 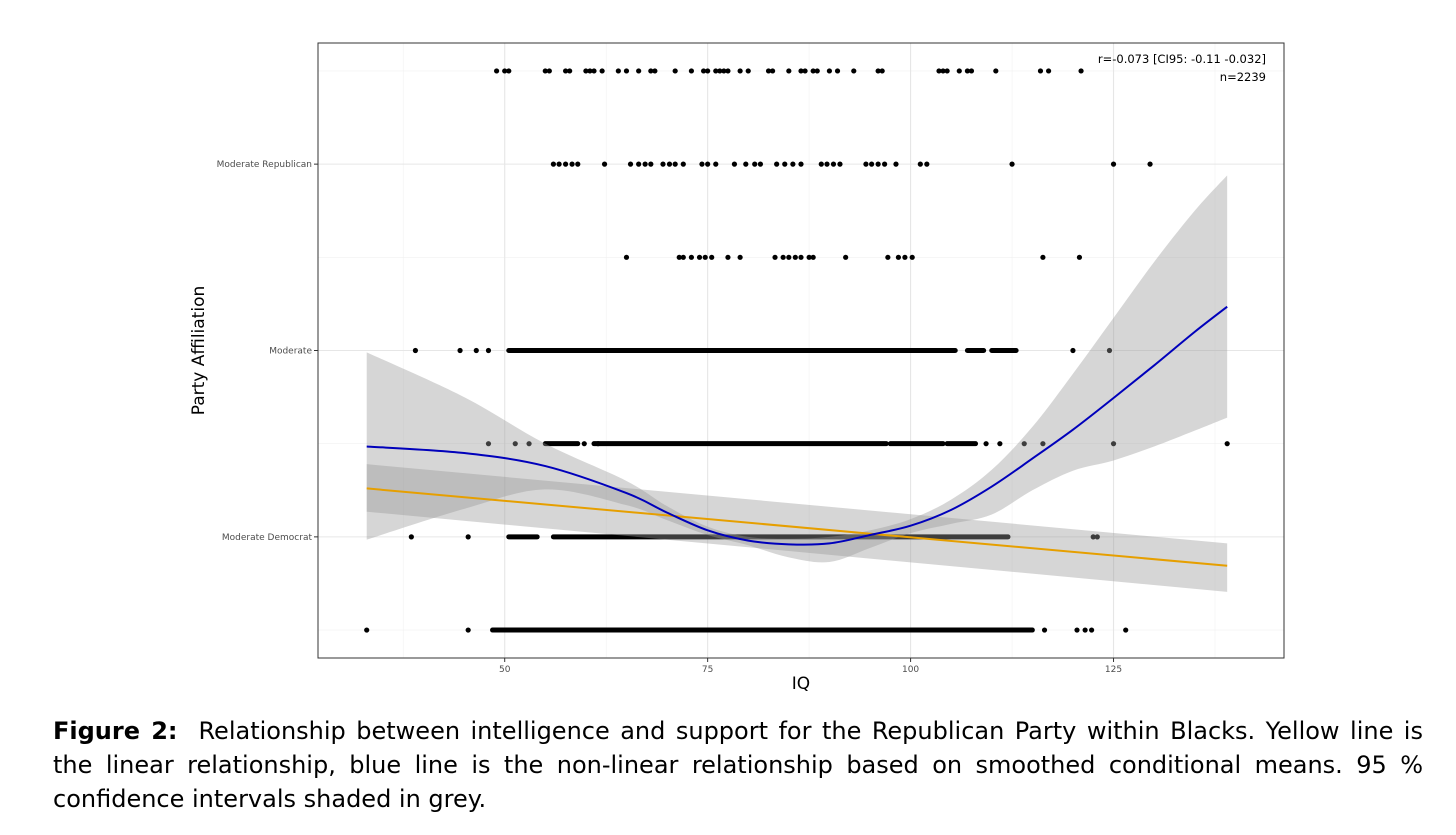 What do you see at coordinates (910, 670) in the screenshot?
I see `x-tick-label: 100` at bounding box center [910, 670].